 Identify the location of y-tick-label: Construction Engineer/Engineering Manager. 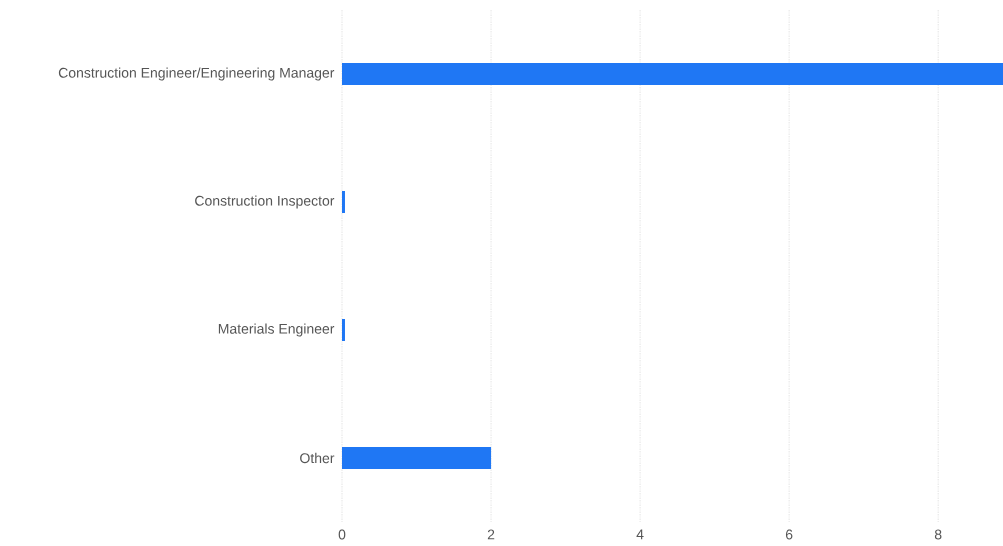
(196, 74).